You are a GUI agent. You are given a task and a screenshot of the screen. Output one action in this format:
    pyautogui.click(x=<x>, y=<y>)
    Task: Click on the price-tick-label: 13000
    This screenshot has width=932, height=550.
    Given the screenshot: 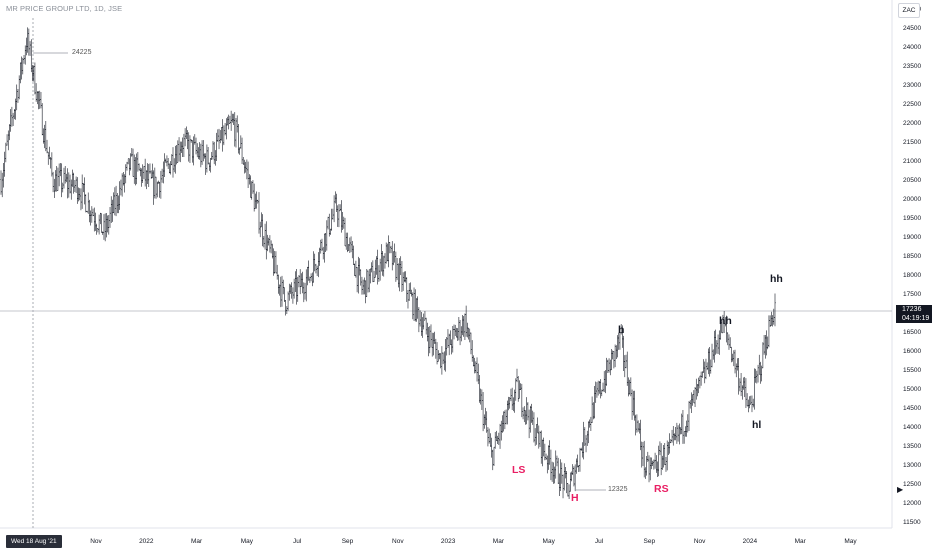 What is the action you would take?
    pyautogui.click(x=912, y=465)
    